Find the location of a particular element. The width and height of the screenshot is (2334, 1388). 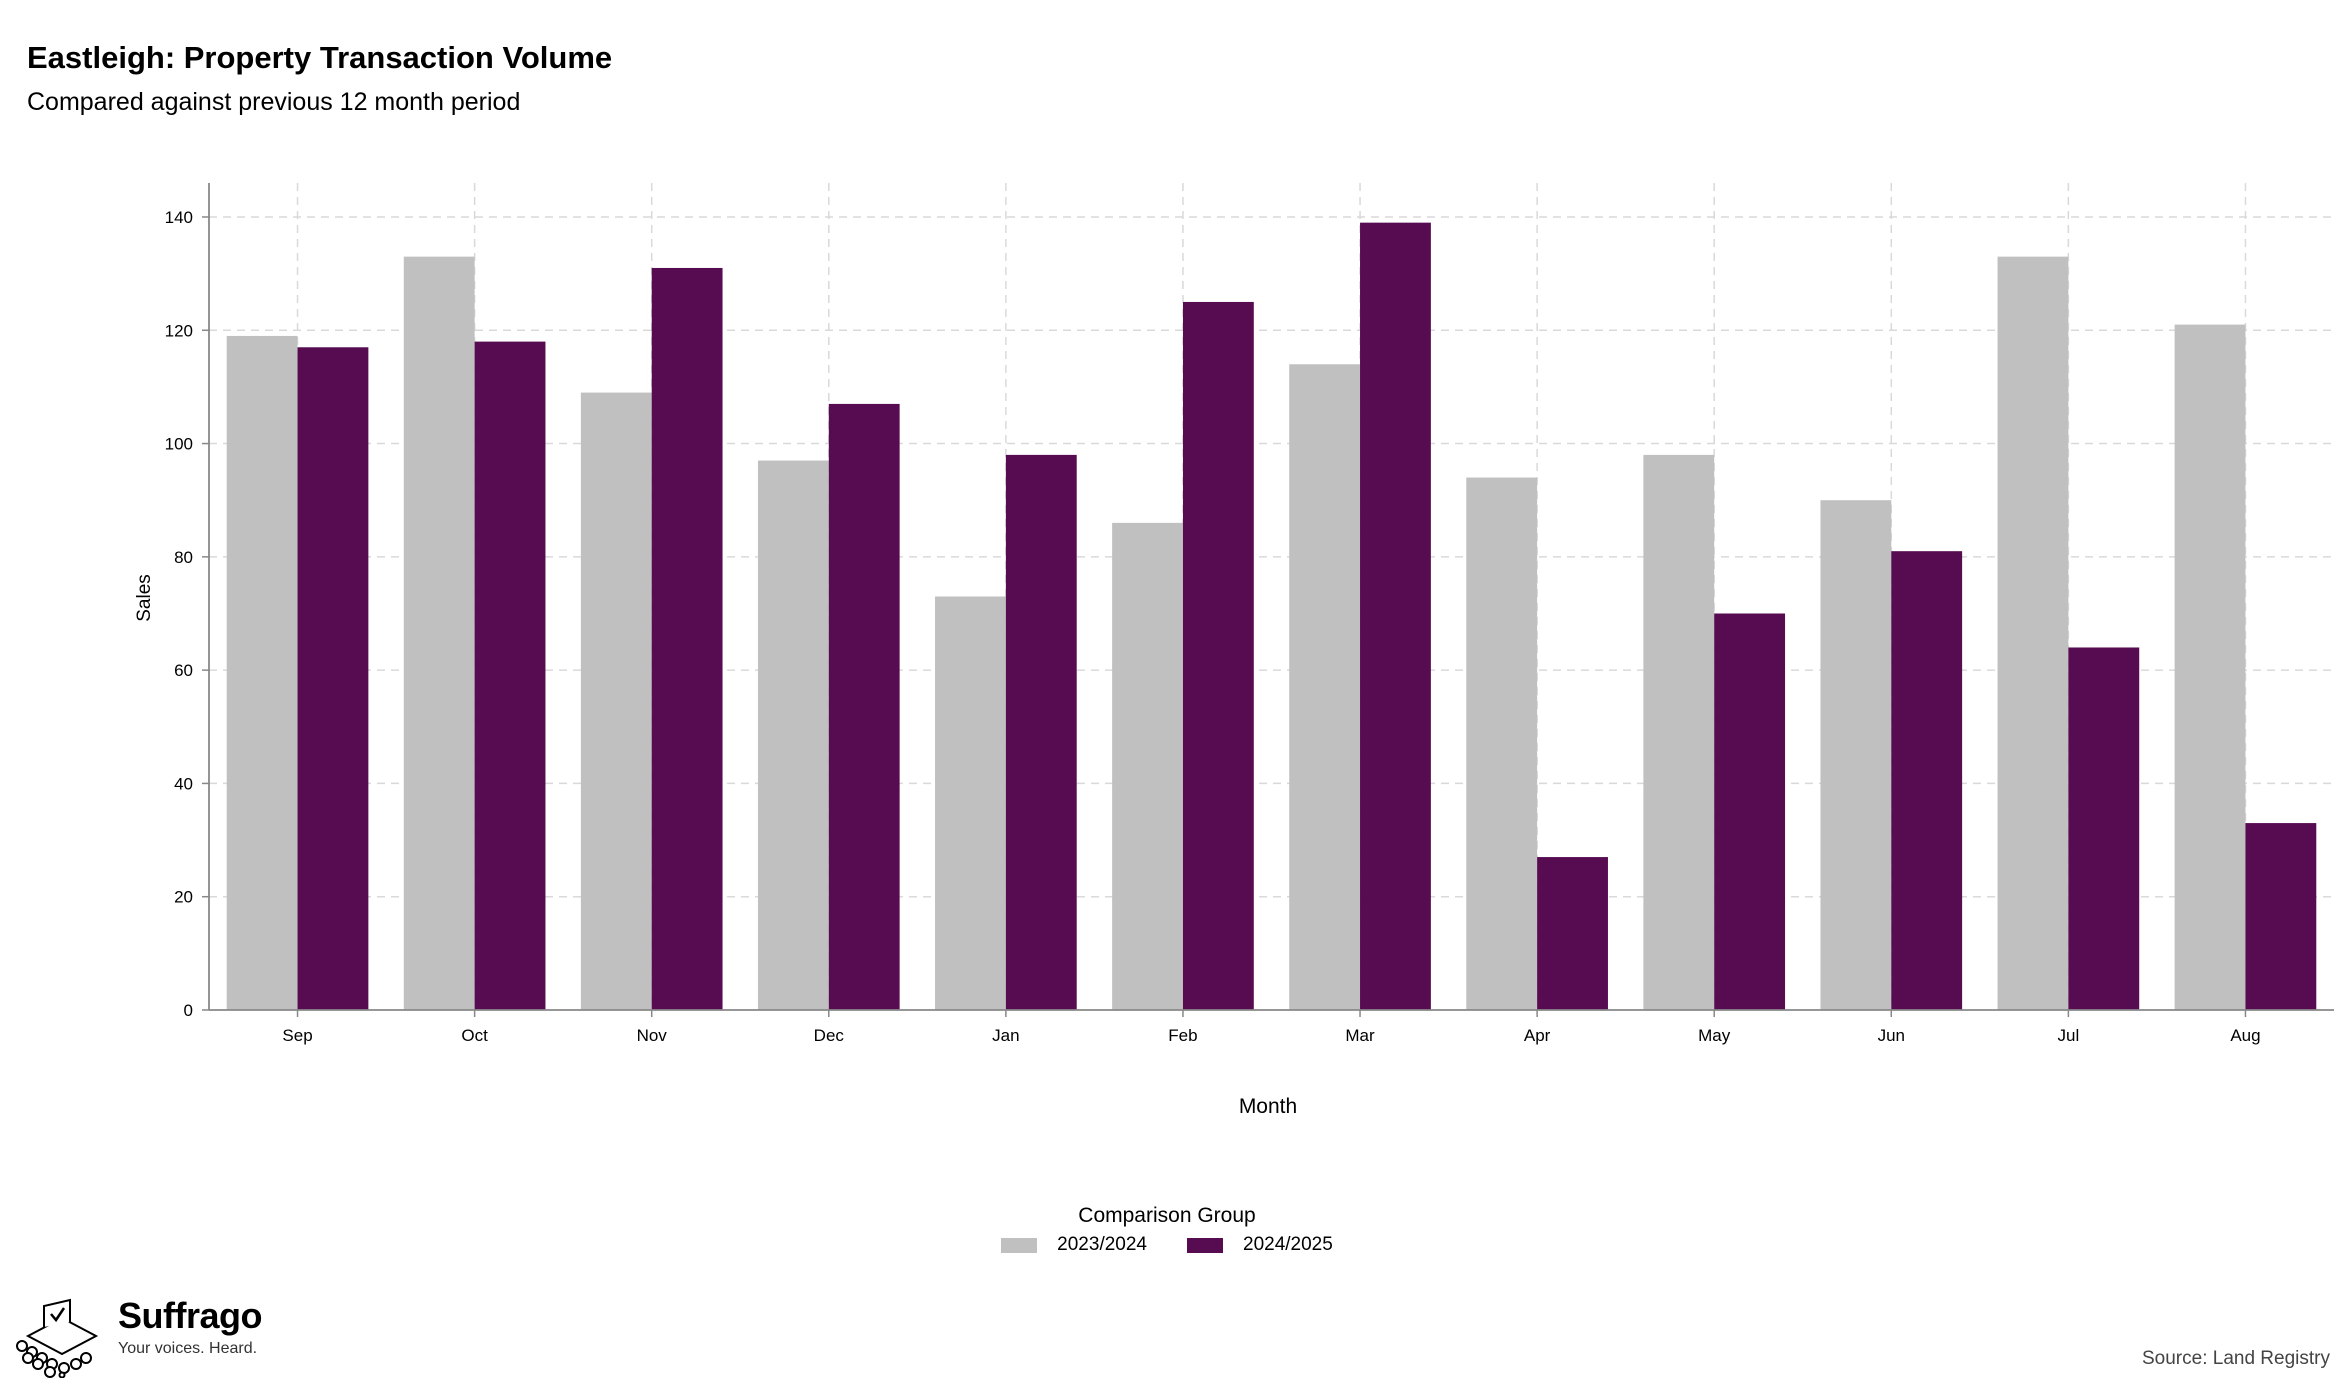

y-tick-label: 120 is located at coordinates (179, 330).